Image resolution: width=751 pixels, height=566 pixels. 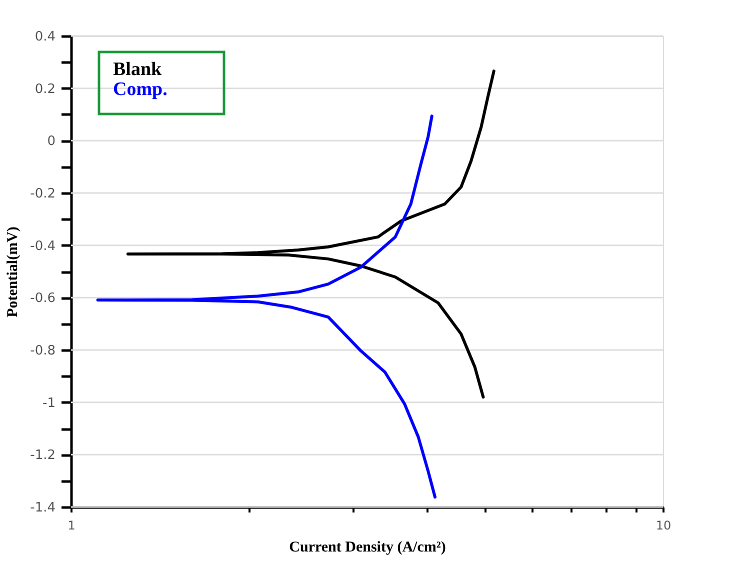 What do you see at coordinates (140, 89) in the screenshot?
I see `text: Comp.` at bounding box center [140, 89].